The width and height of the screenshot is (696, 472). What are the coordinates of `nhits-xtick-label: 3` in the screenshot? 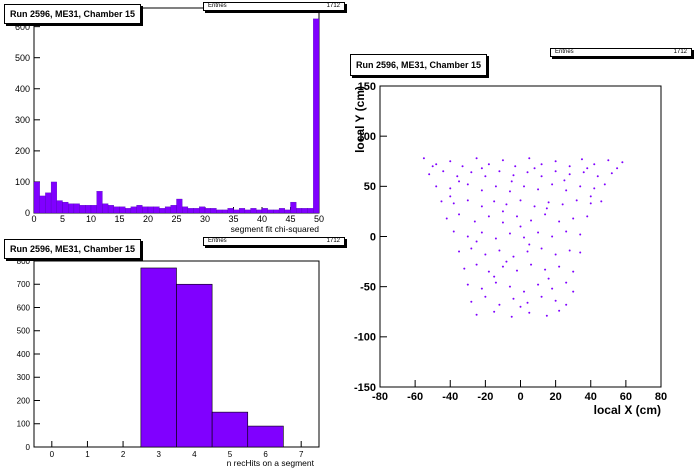 It's located at (158, 454).